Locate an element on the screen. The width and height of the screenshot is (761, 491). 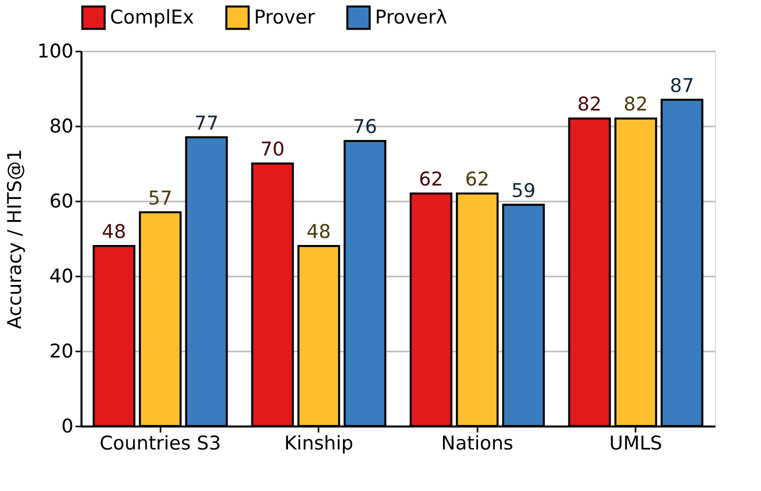
y-tick-label: 20 is located at coordinates (61, 351).